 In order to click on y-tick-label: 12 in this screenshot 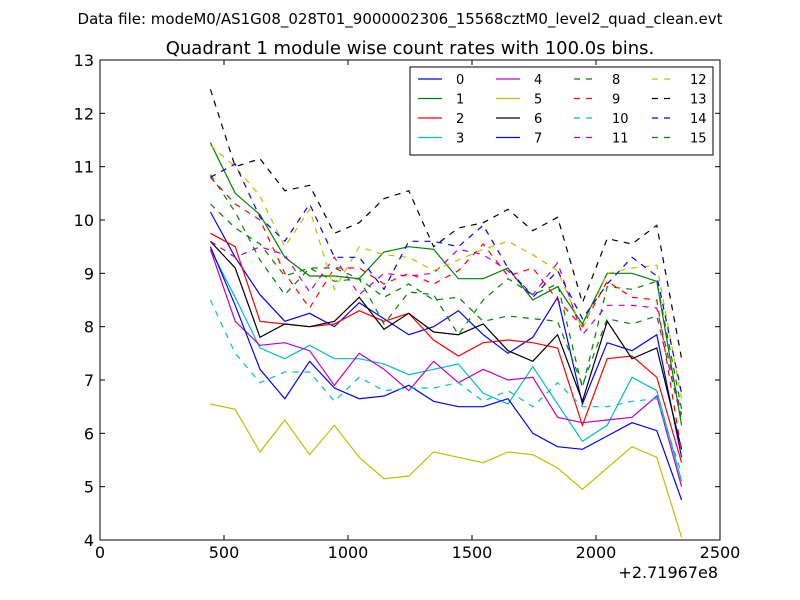, I will do `click(84, 113)`.